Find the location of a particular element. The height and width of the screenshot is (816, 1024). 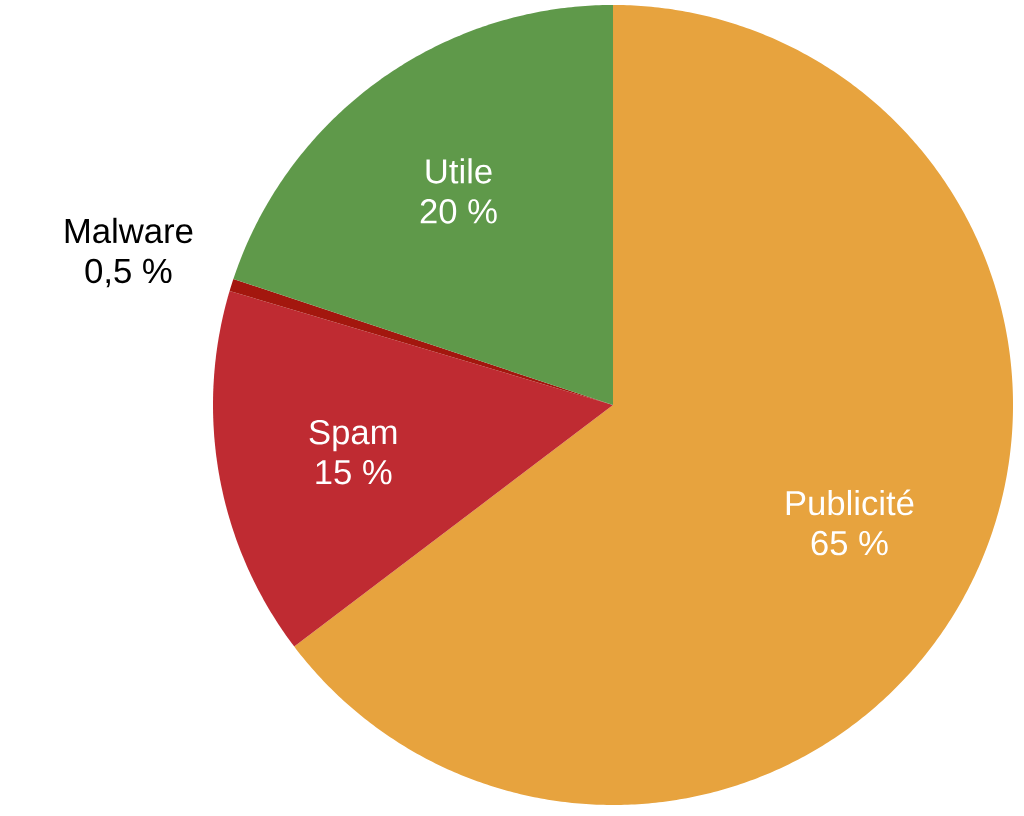

data-label: 20 % is located at coordinates (458, 211).